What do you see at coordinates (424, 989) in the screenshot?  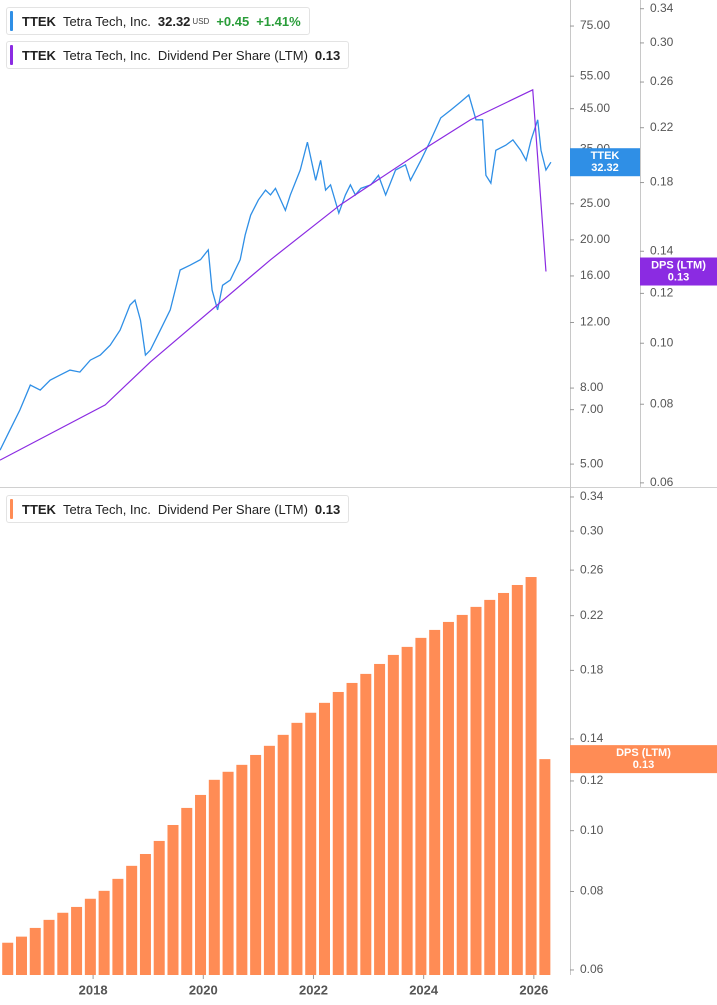 I see `x-tick-label: 2024` at bounding box center [424, 989].